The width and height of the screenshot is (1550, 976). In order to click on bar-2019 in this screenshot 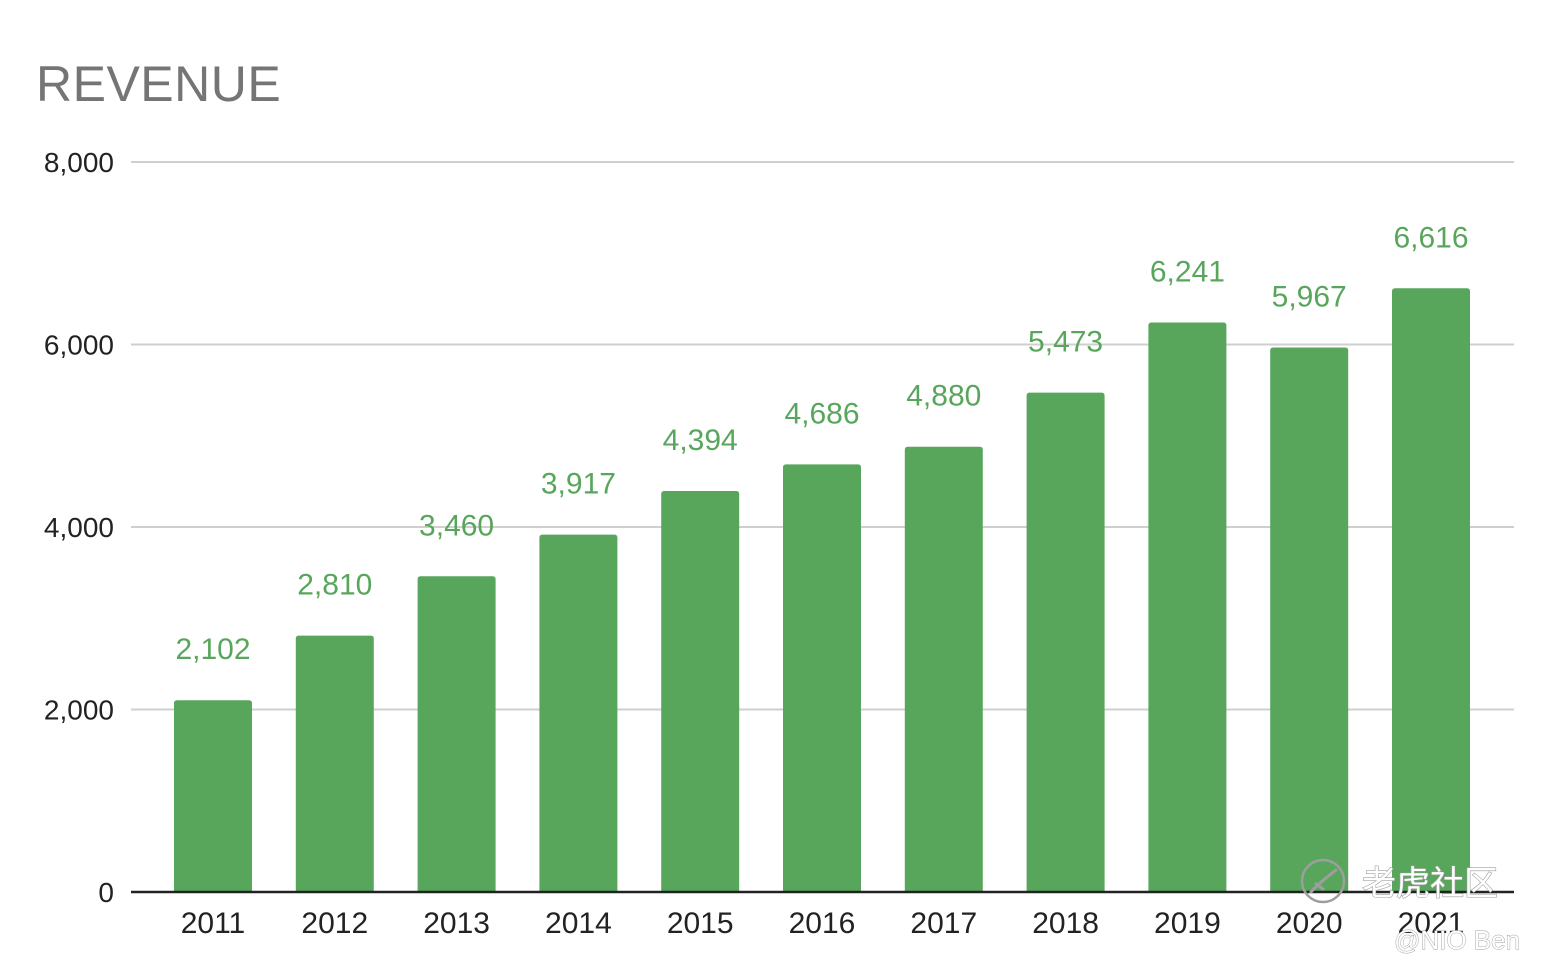, I will do `click(1187, 607)`.